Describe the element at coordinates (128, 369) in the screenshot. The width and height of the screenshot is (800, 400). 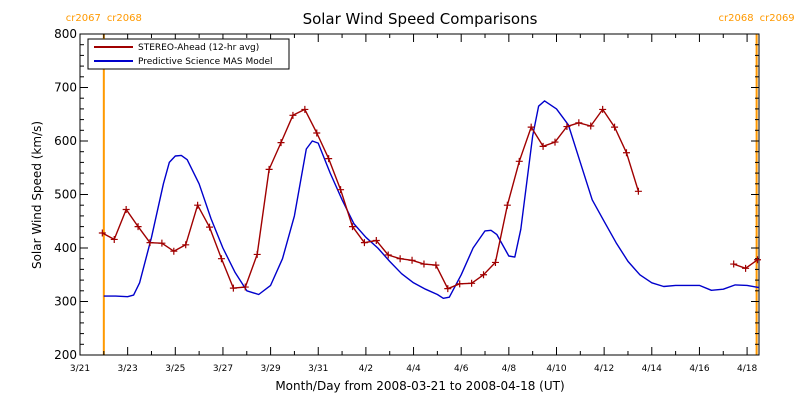
I see `x-tick-label: 3/23` at that location.